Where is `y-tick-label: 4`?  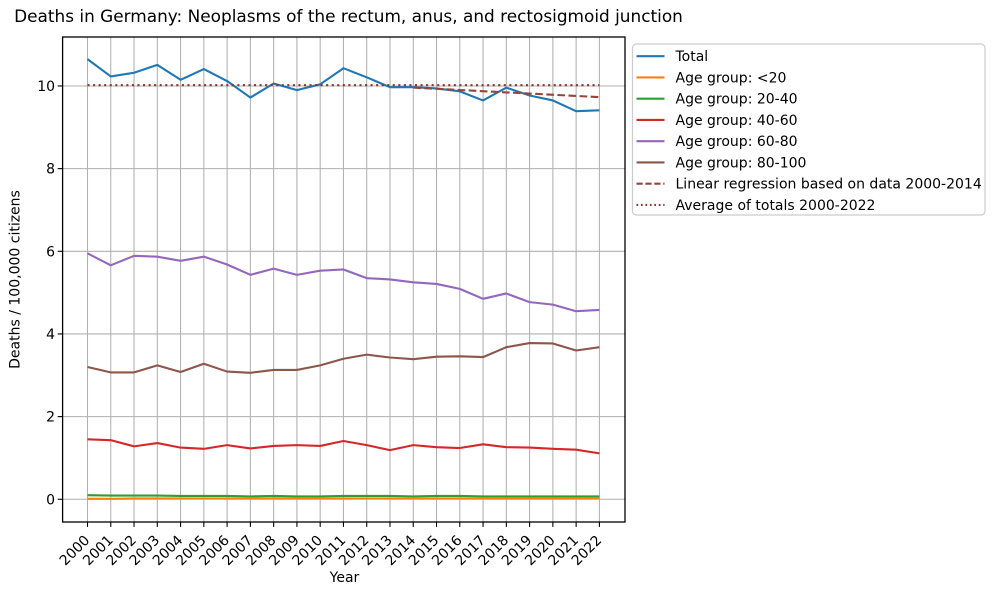 y-tick-label: 4 is located at coordinates (50, 335).